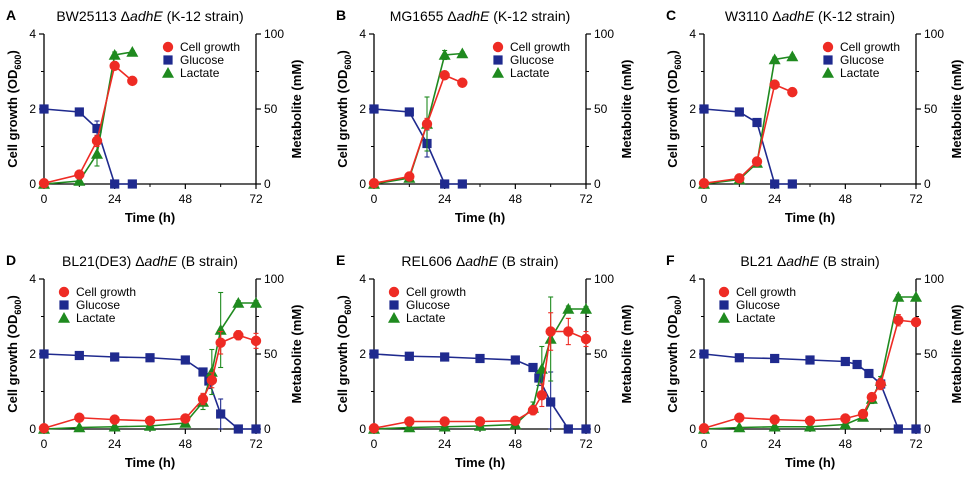 The image size is (964, 483). What do you see at coordinates (528, 261) in the screenshot?
I see `panel-title-strain-type: (B strain)` at bounding box center [528, 261].